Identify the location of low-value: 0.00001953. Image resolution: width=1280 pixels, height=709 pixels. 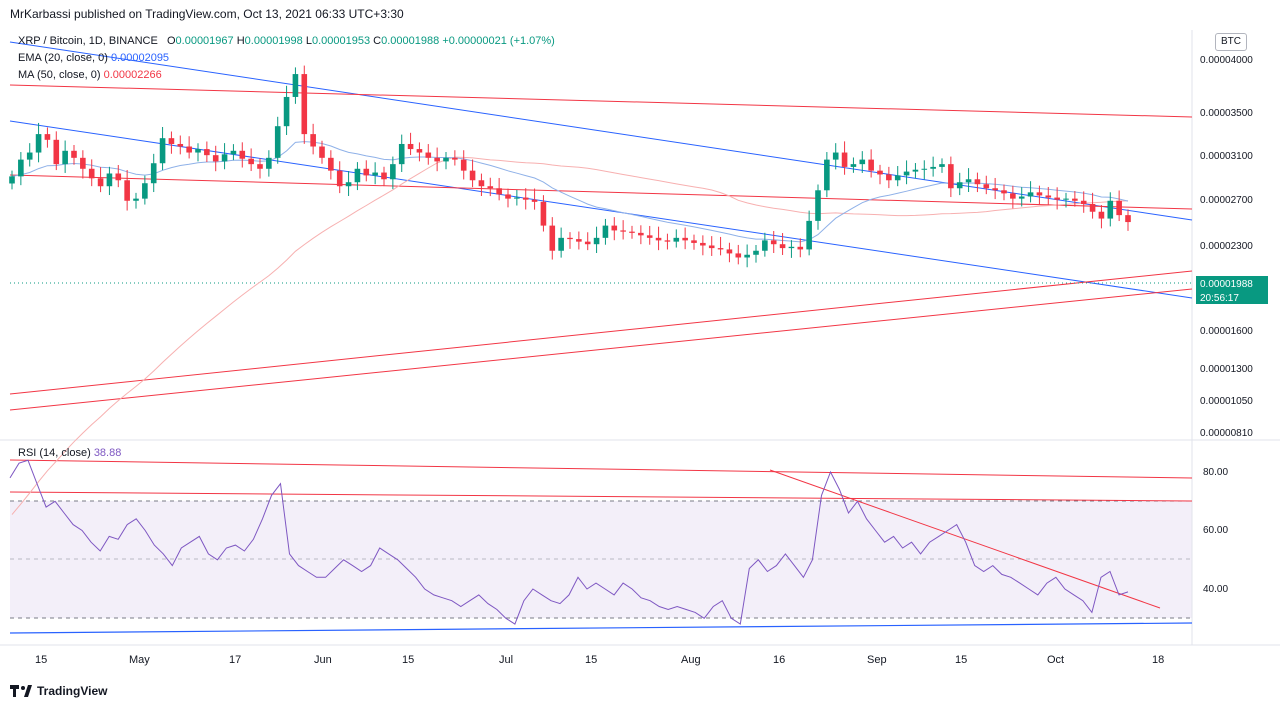
(341, 41).